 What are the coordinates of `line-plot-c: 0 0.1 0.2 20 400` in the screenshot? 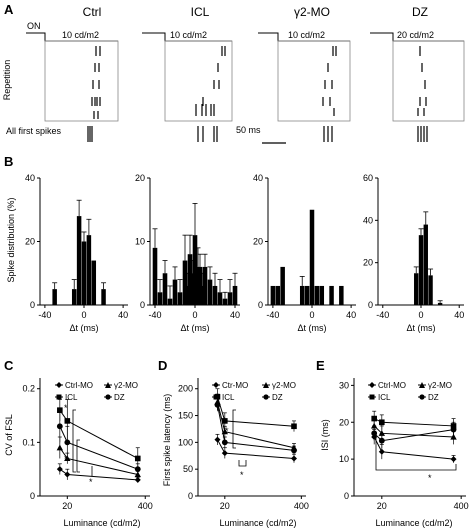 It's located at (87, 444).